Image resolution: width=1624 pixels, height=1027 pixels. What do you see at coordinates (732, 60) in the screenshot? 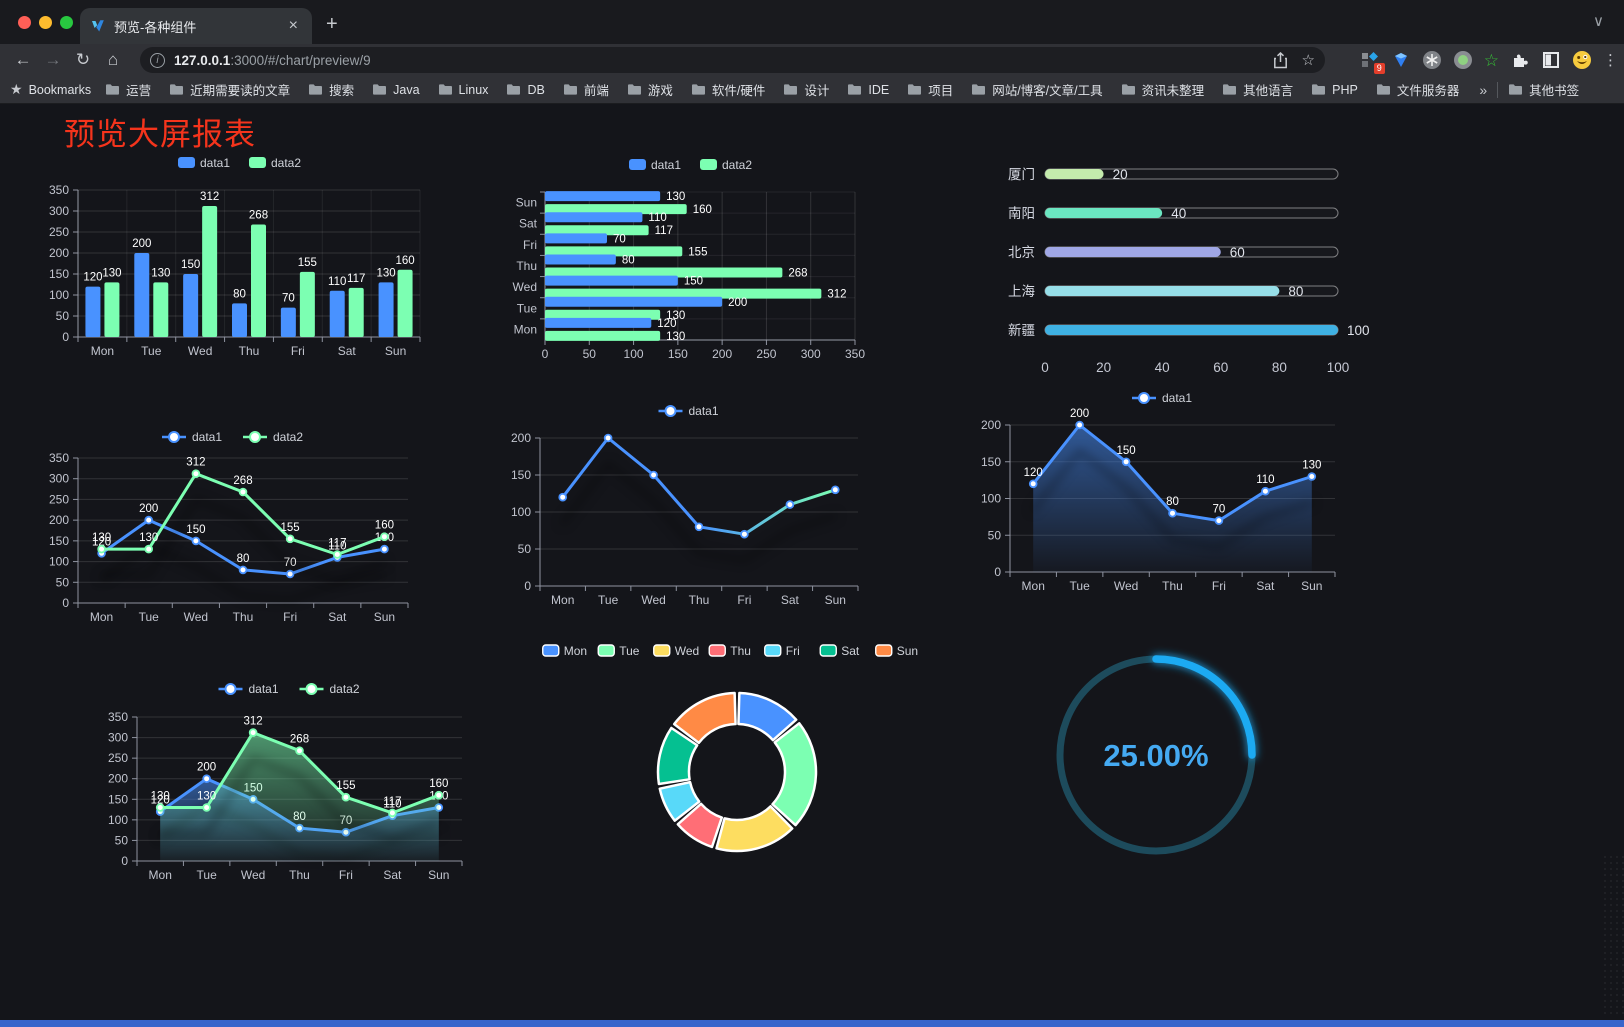
I see `address-bar: i 127.0.0.1 :3000/#/chart/preview/9 ☆` at bounding box center [732, 60].